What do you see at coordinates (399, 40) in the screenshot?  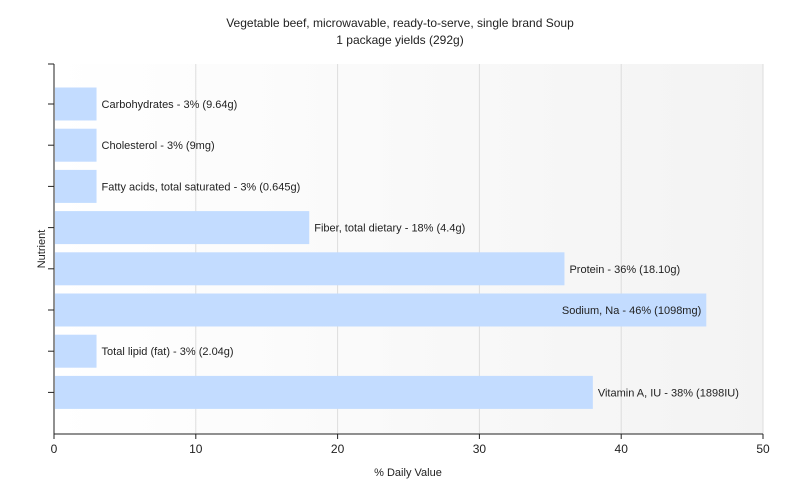 I see `chart-subtitle: 1 package yields (292g)` at bounding box center [399, 40].